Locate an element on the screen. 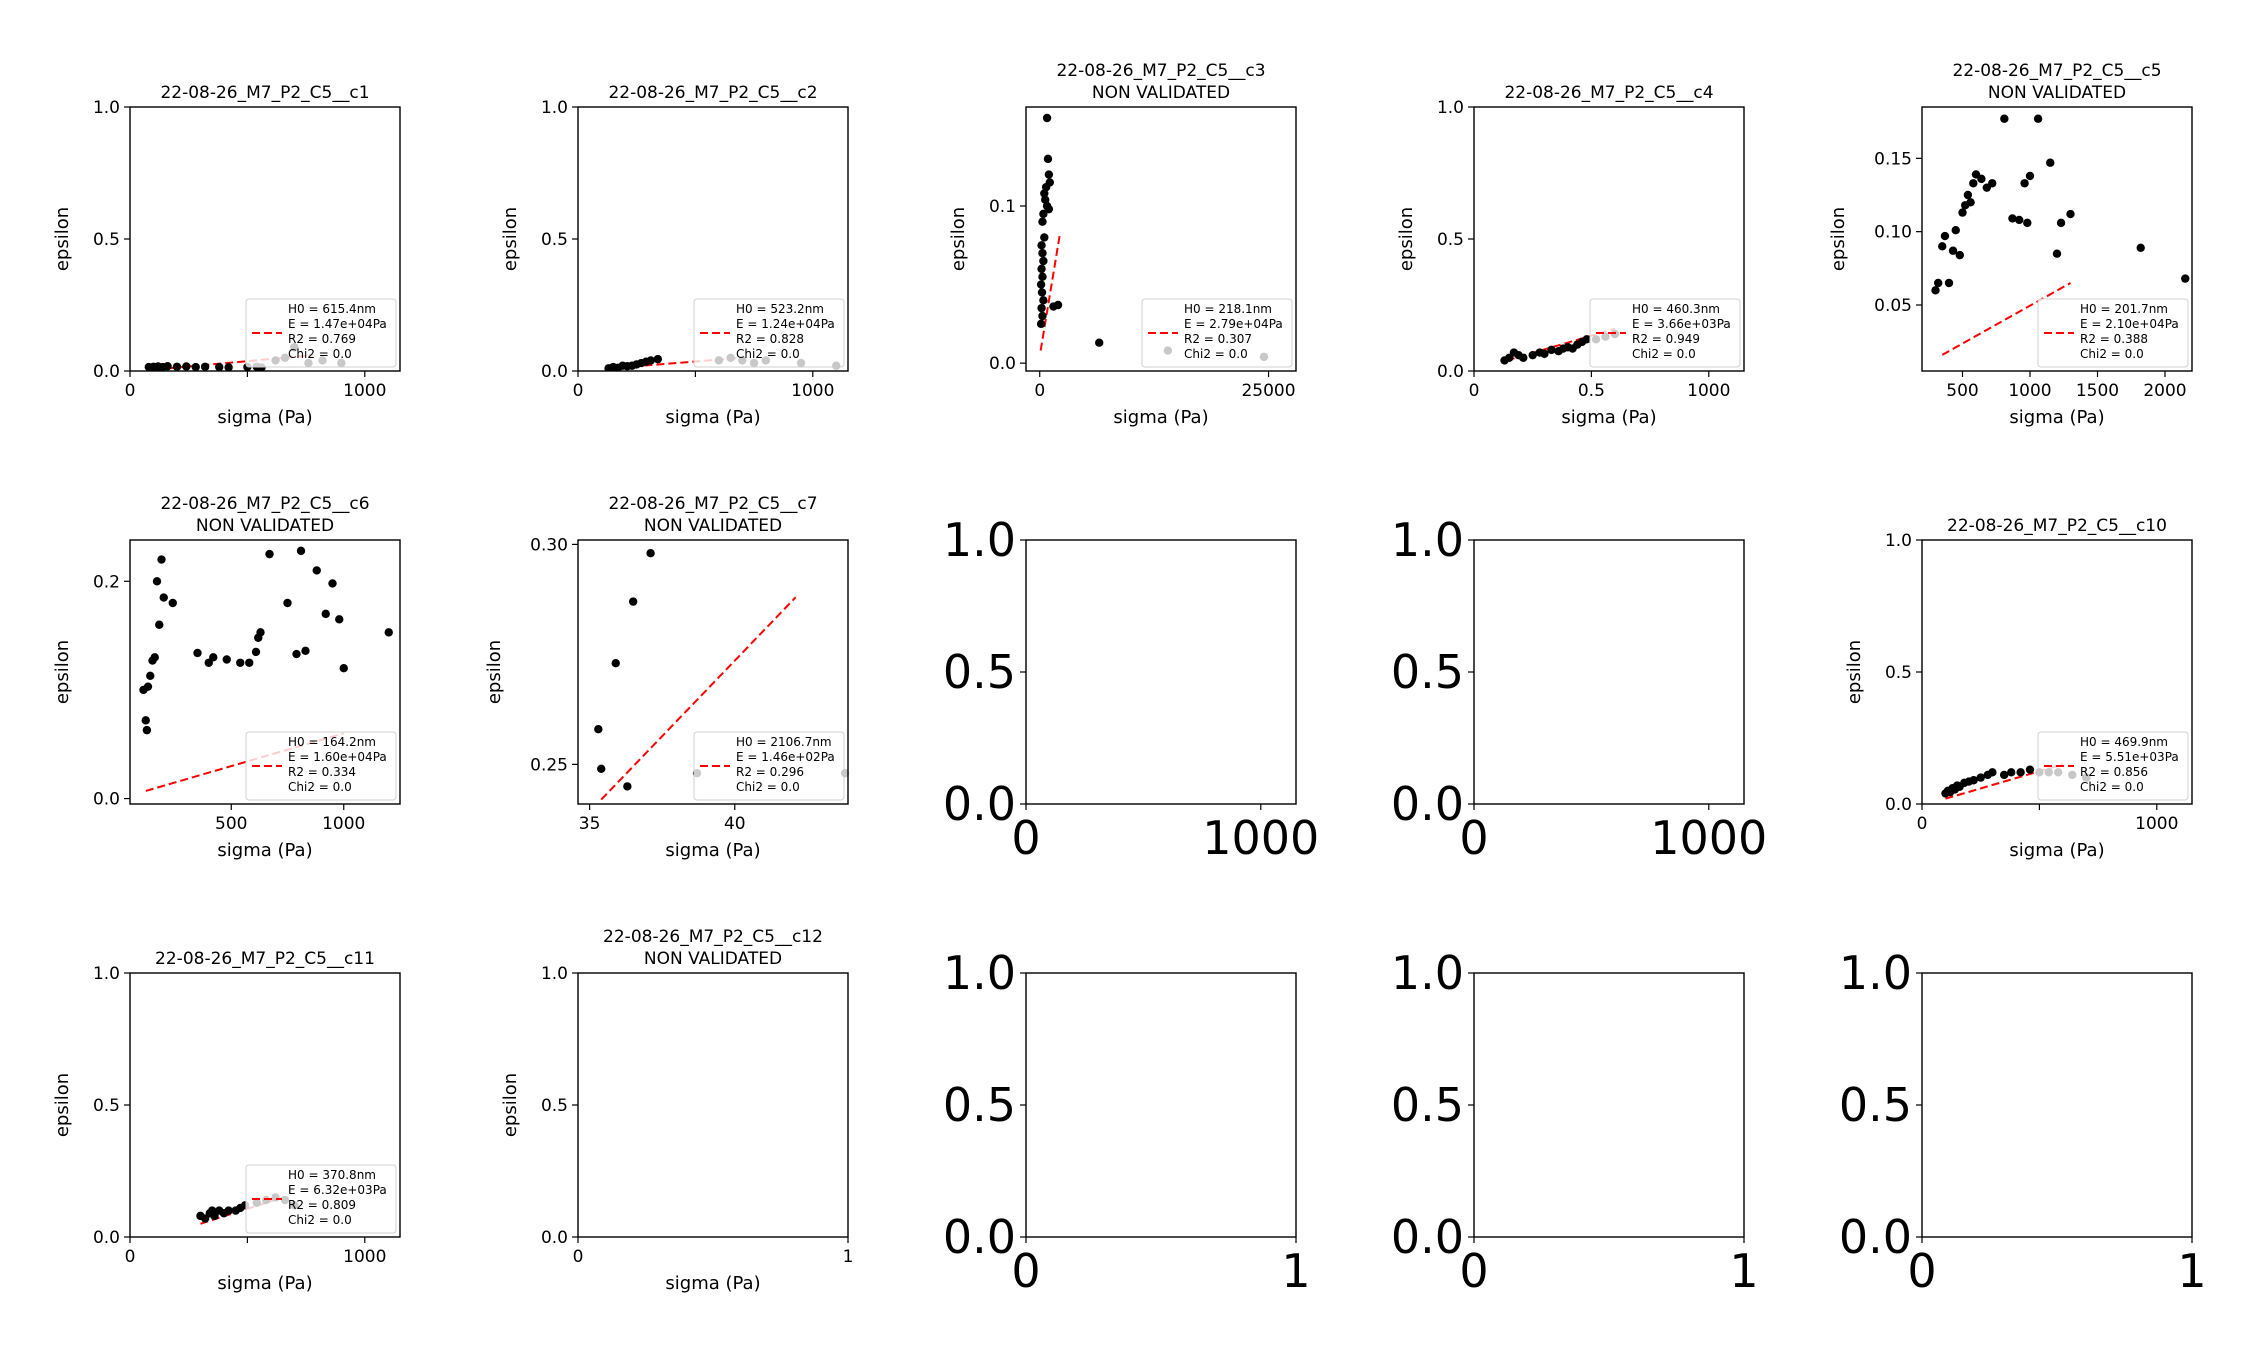  y-tick-label: 1.0 is located at coordinates (1898, 541).